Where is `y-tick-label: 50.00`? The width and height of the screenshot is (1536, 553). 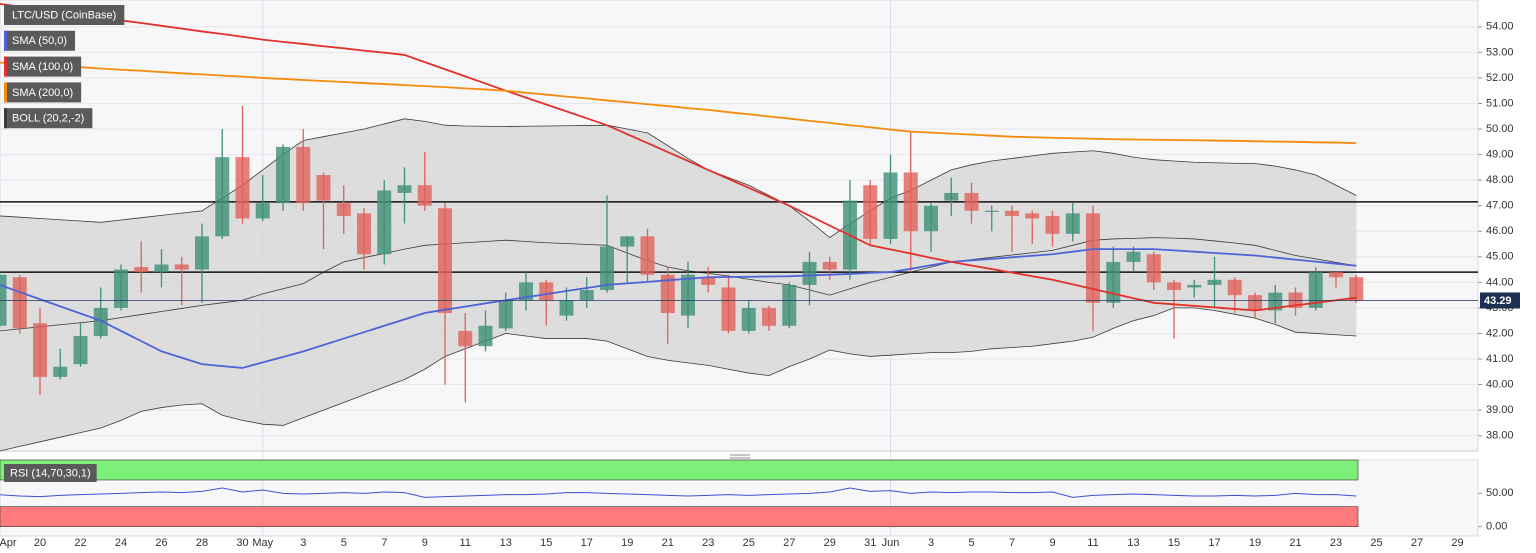 y-tick-label: 50.00 is located at coordinates (1500, 129).